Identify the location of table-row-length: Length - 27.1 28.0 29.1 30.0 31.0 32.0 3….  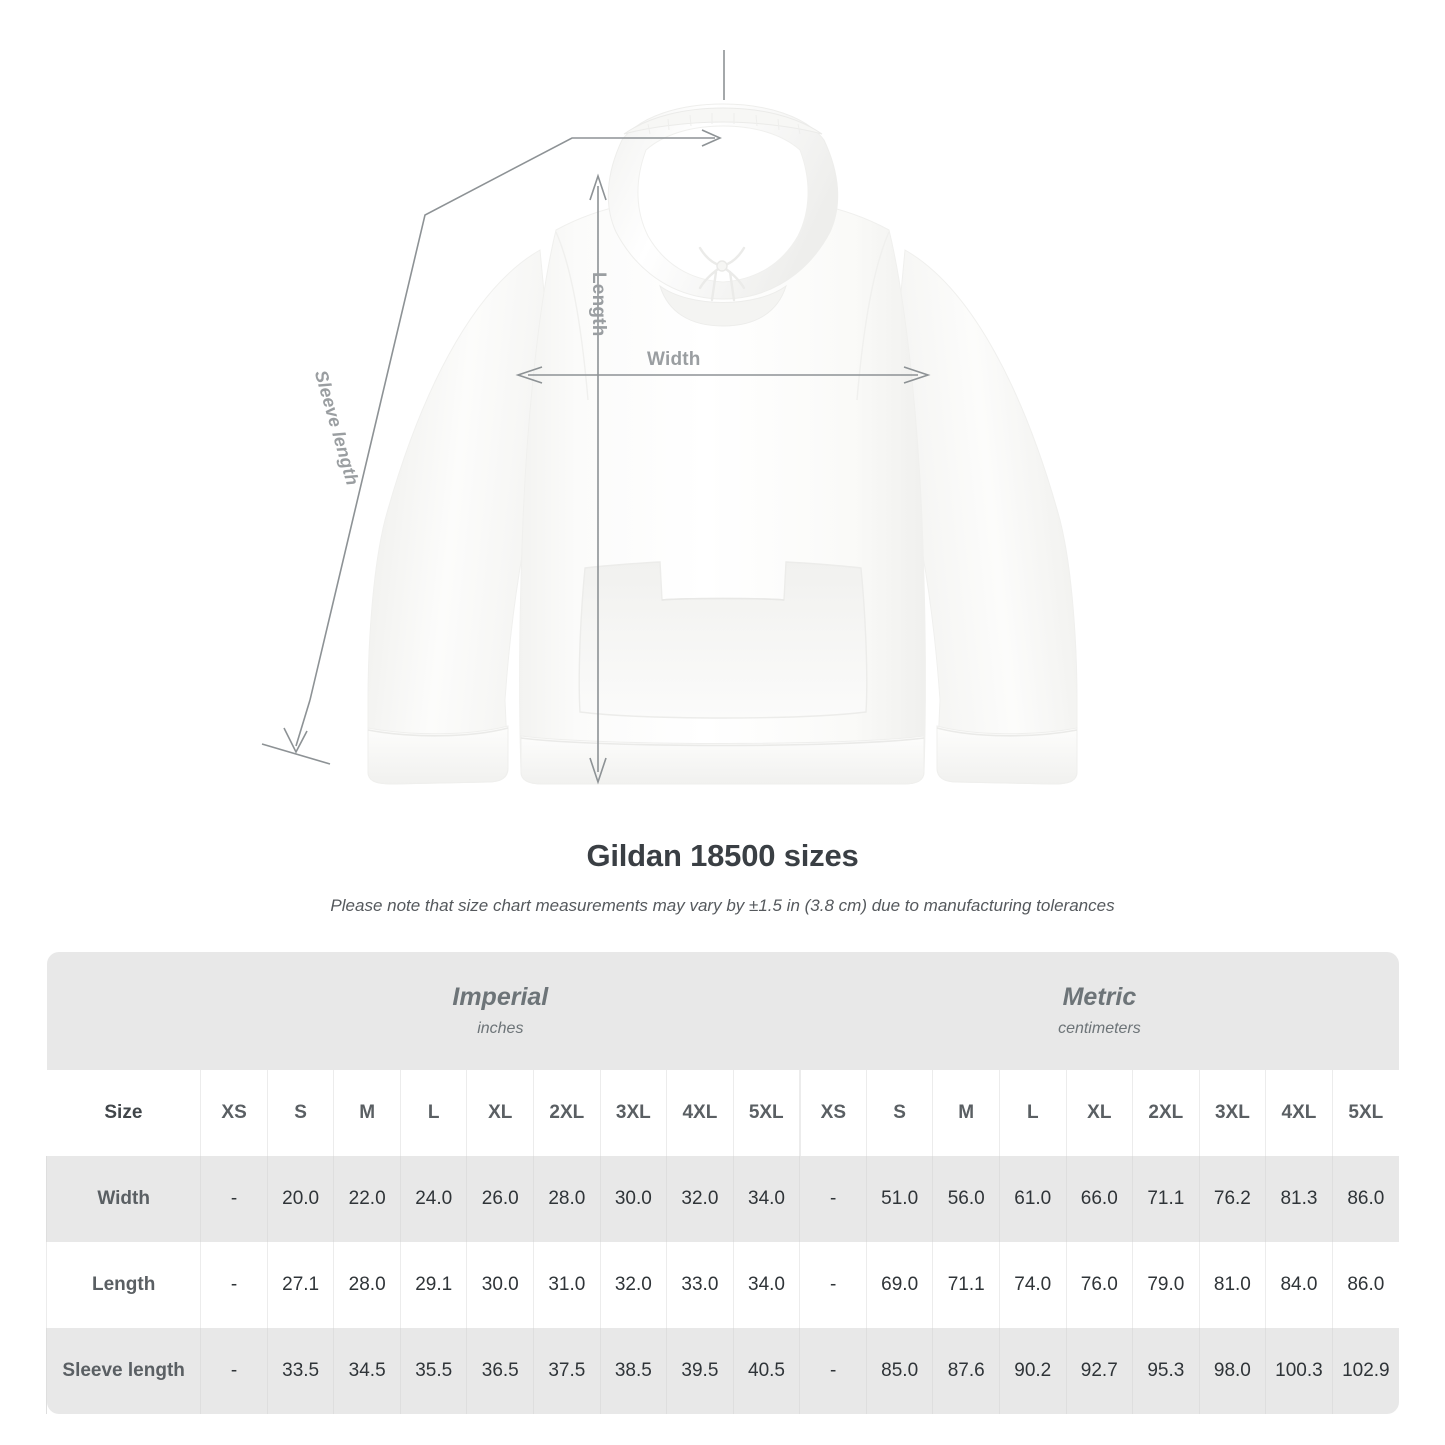
(722, 1285).